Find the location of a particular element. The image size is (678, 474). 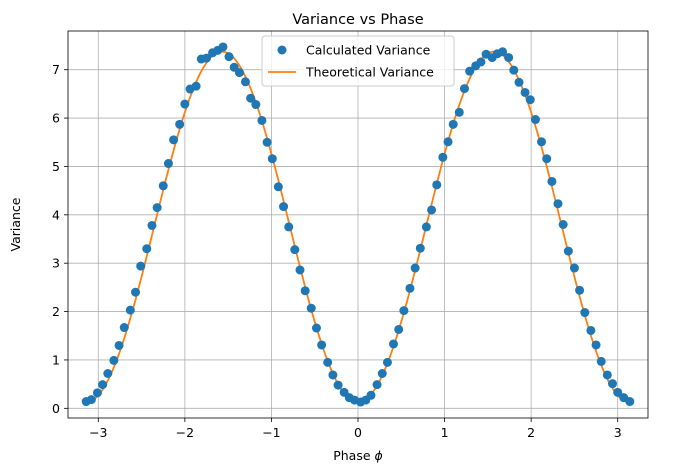

legend-marker-calculated is located at coordinates (282, 50).